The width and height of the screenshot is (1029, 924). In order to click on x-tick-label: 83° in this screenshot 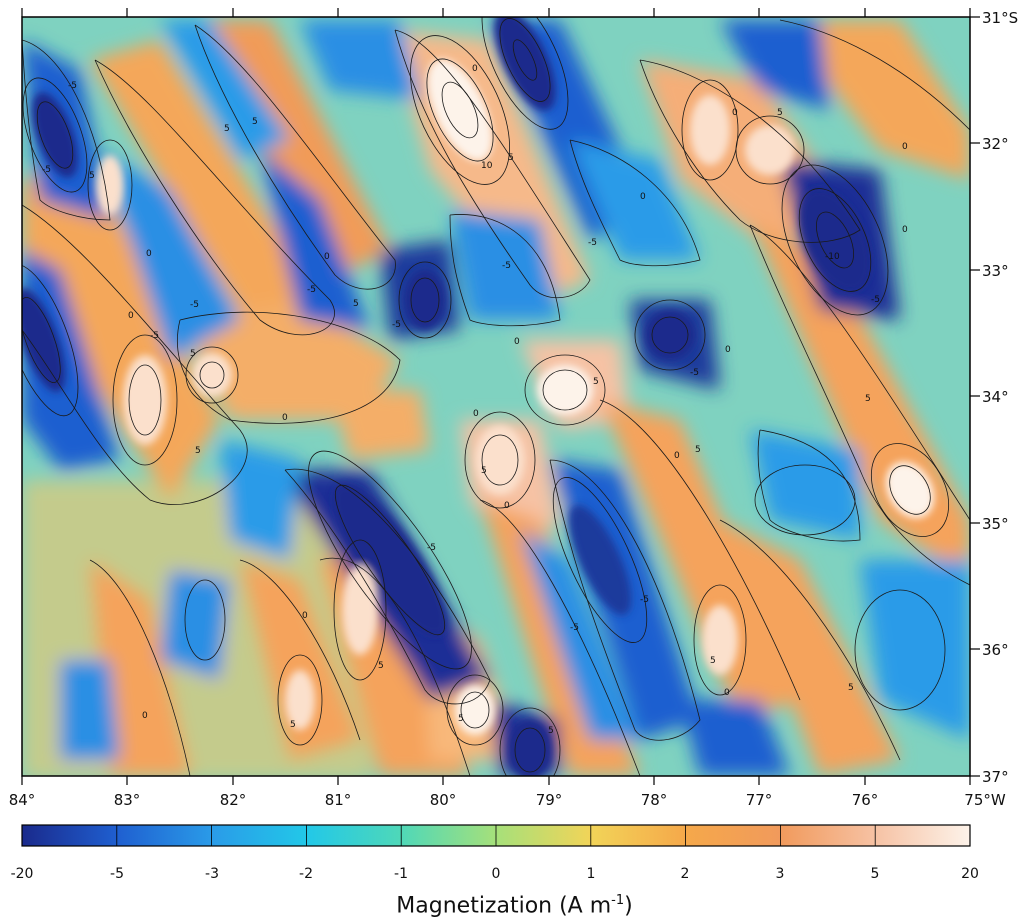, I will do `click(127, 800)`.